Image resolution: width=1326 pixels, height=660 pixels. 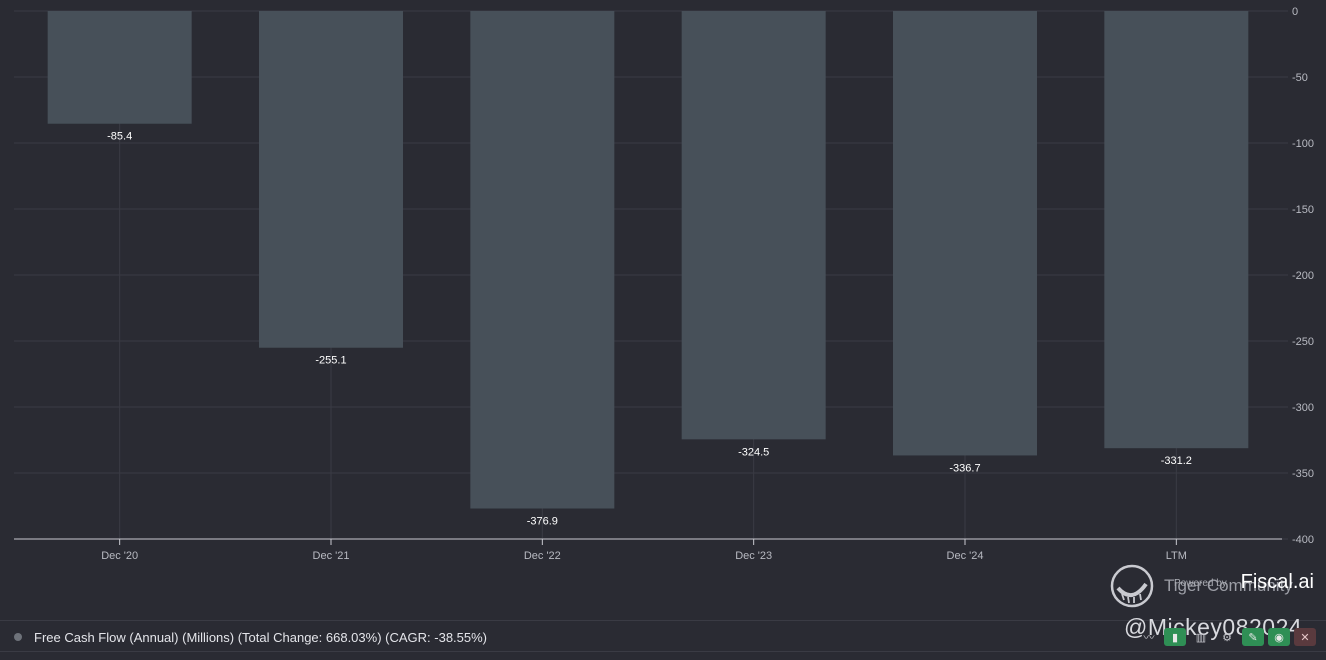 What do you see at coordinates (663, 620) in the screenshot?
I see `footer-divider` at bounding box center [663, 620].